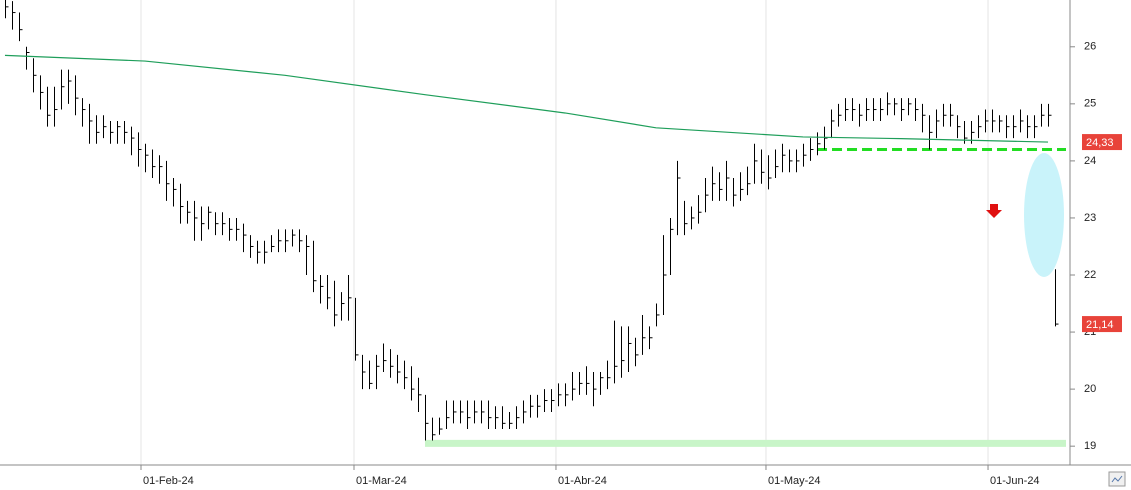 The width and height of the screenshot is (1131, 490). Describe the element at coordinates (168, 481) in the screenshot. I see `x-tick-label: 01-Feb-24` at that location.